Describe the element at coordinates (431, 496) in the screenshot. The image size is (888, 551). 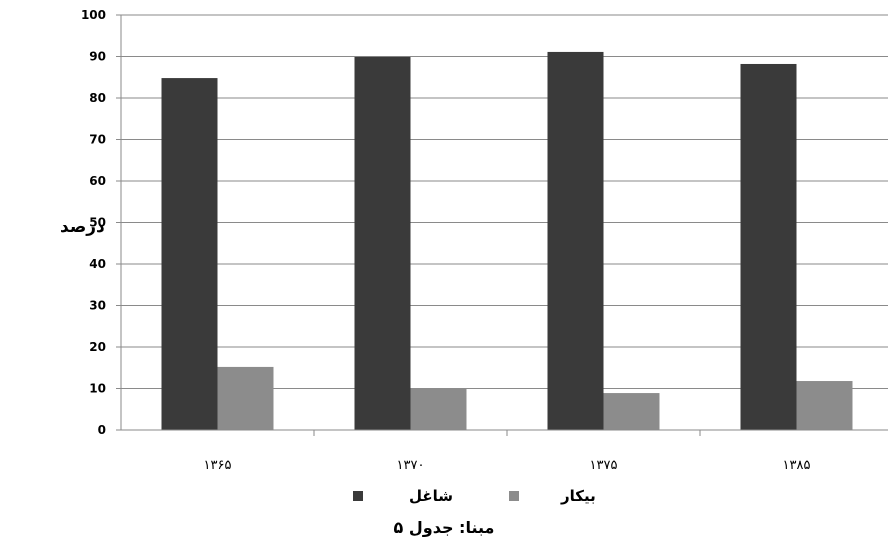
I see `legend-label: شاغل` at that location.